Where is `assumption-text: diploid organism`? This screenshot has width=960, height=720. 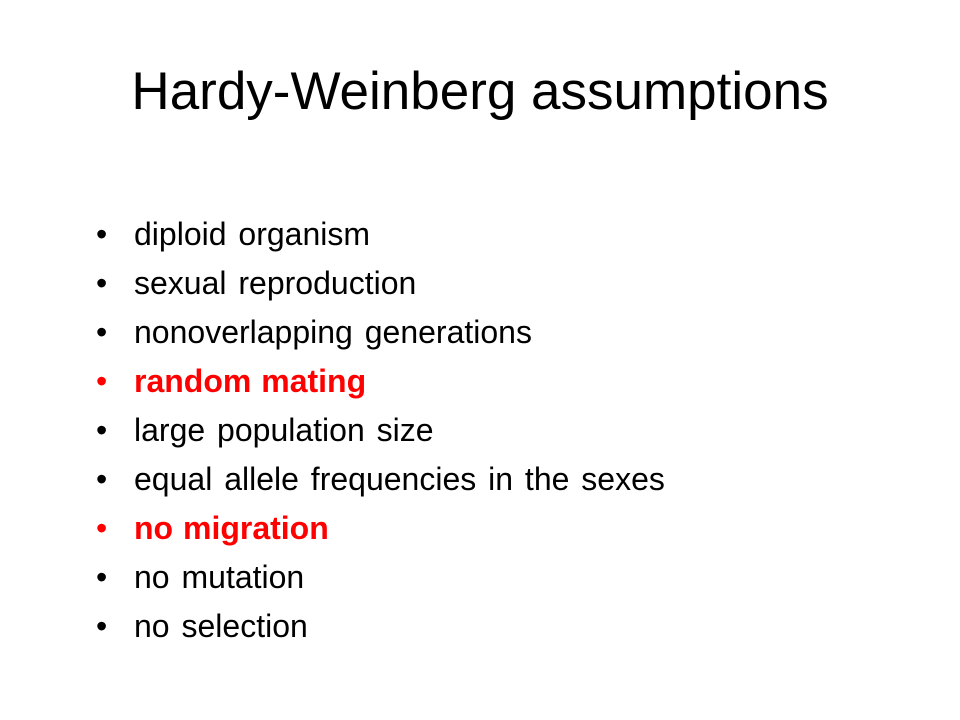 assumption-text: diploid organism is located at coordinates (252, 234).